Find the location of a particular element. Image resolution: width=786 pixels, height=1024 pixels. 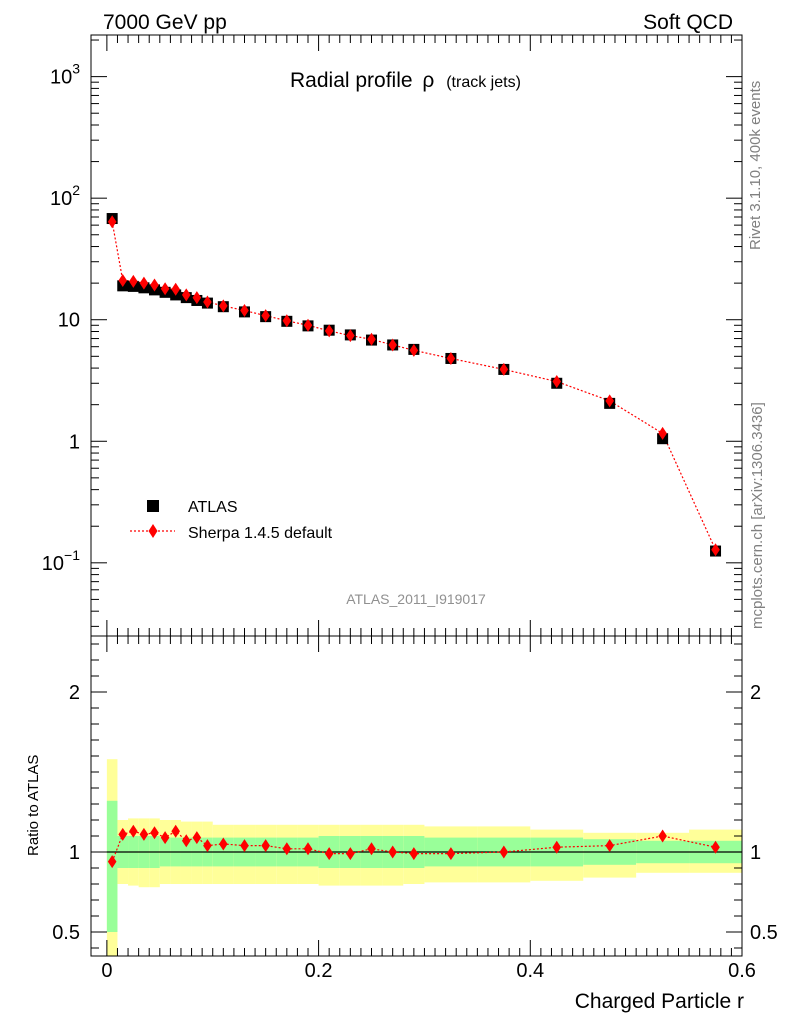

ratio-y-axis-label: Ratio to ATLAS is located at coordinates (33, 805).